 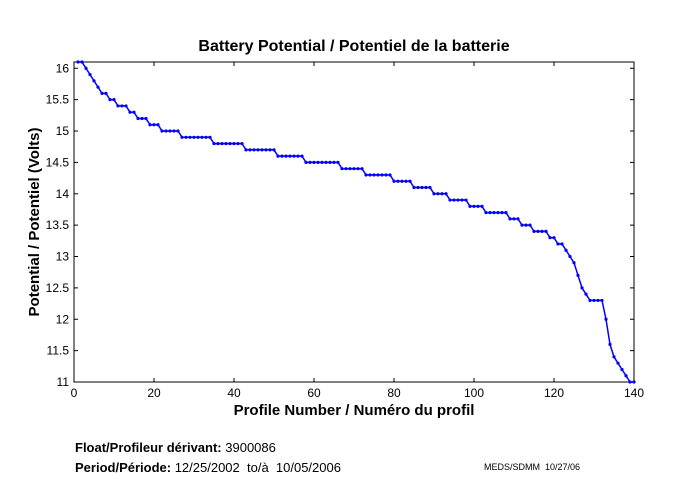 I want to click on y-tick-label: 14.5, so click(x=58, y=162).